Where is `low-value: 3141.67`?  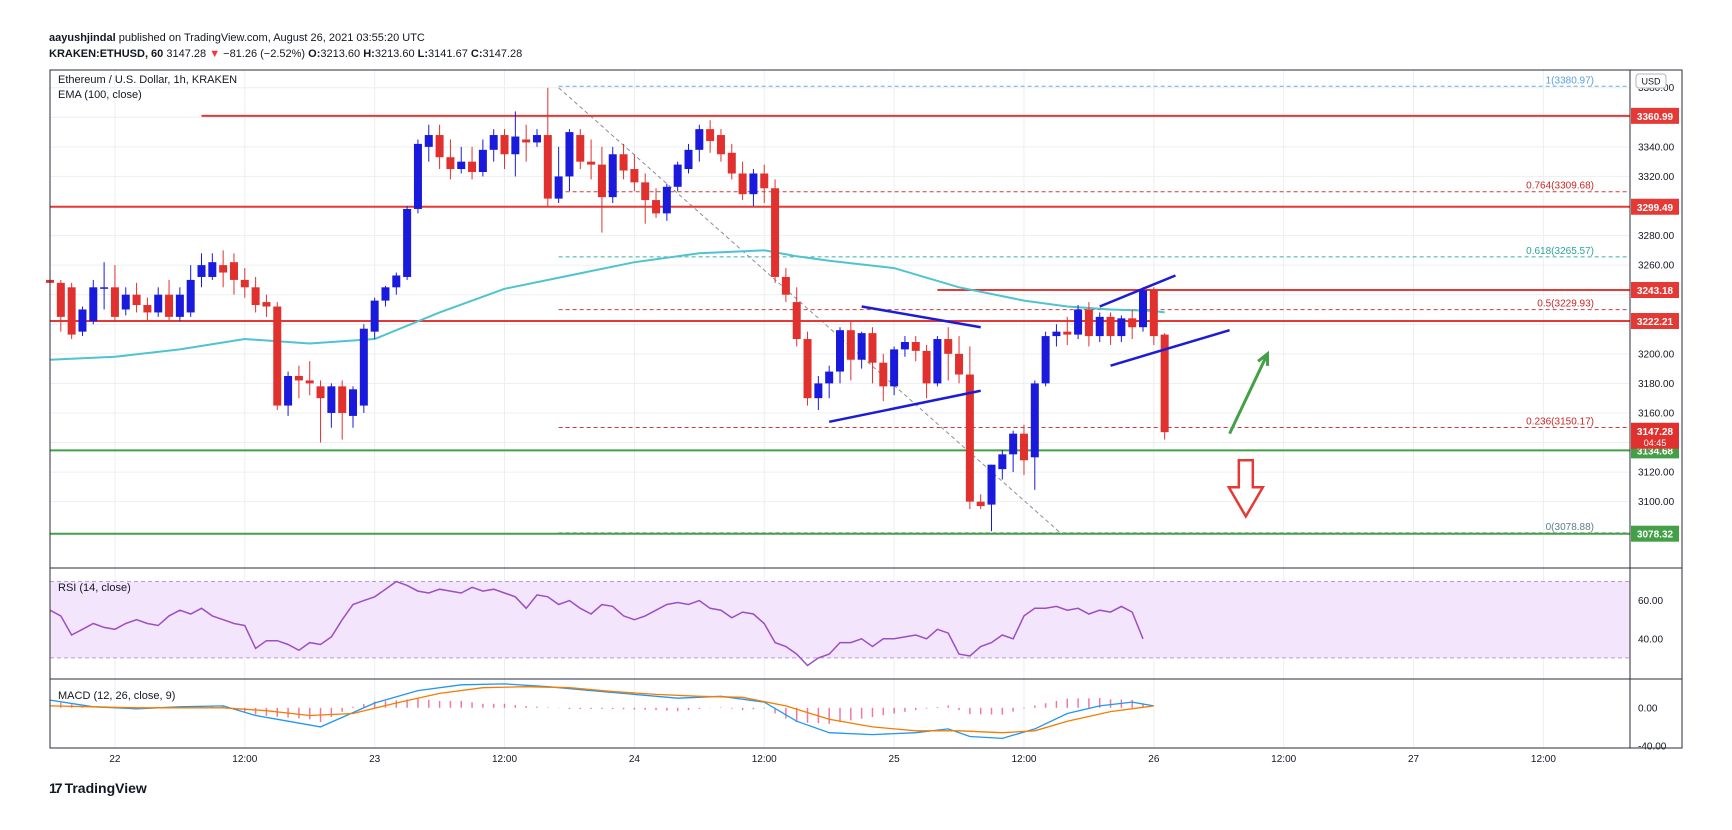 low-value: 3141.67 is located at coordinates (448, 54).